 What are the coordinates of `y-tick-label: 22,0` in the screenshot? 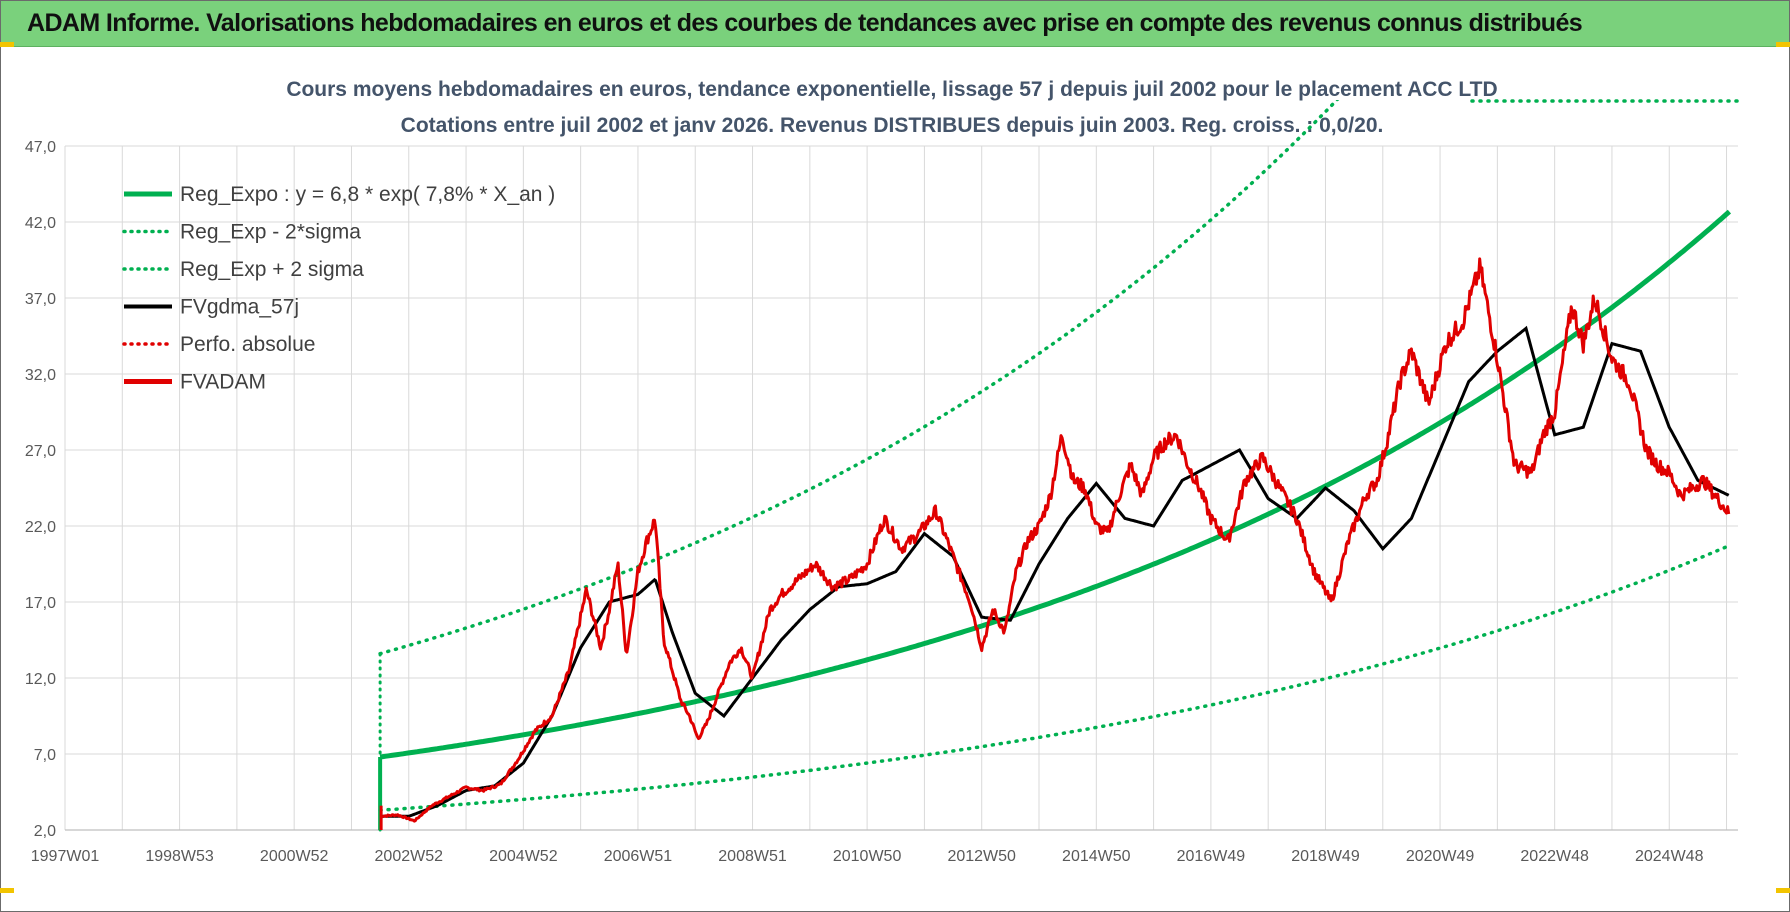 It's located at (40, 527).